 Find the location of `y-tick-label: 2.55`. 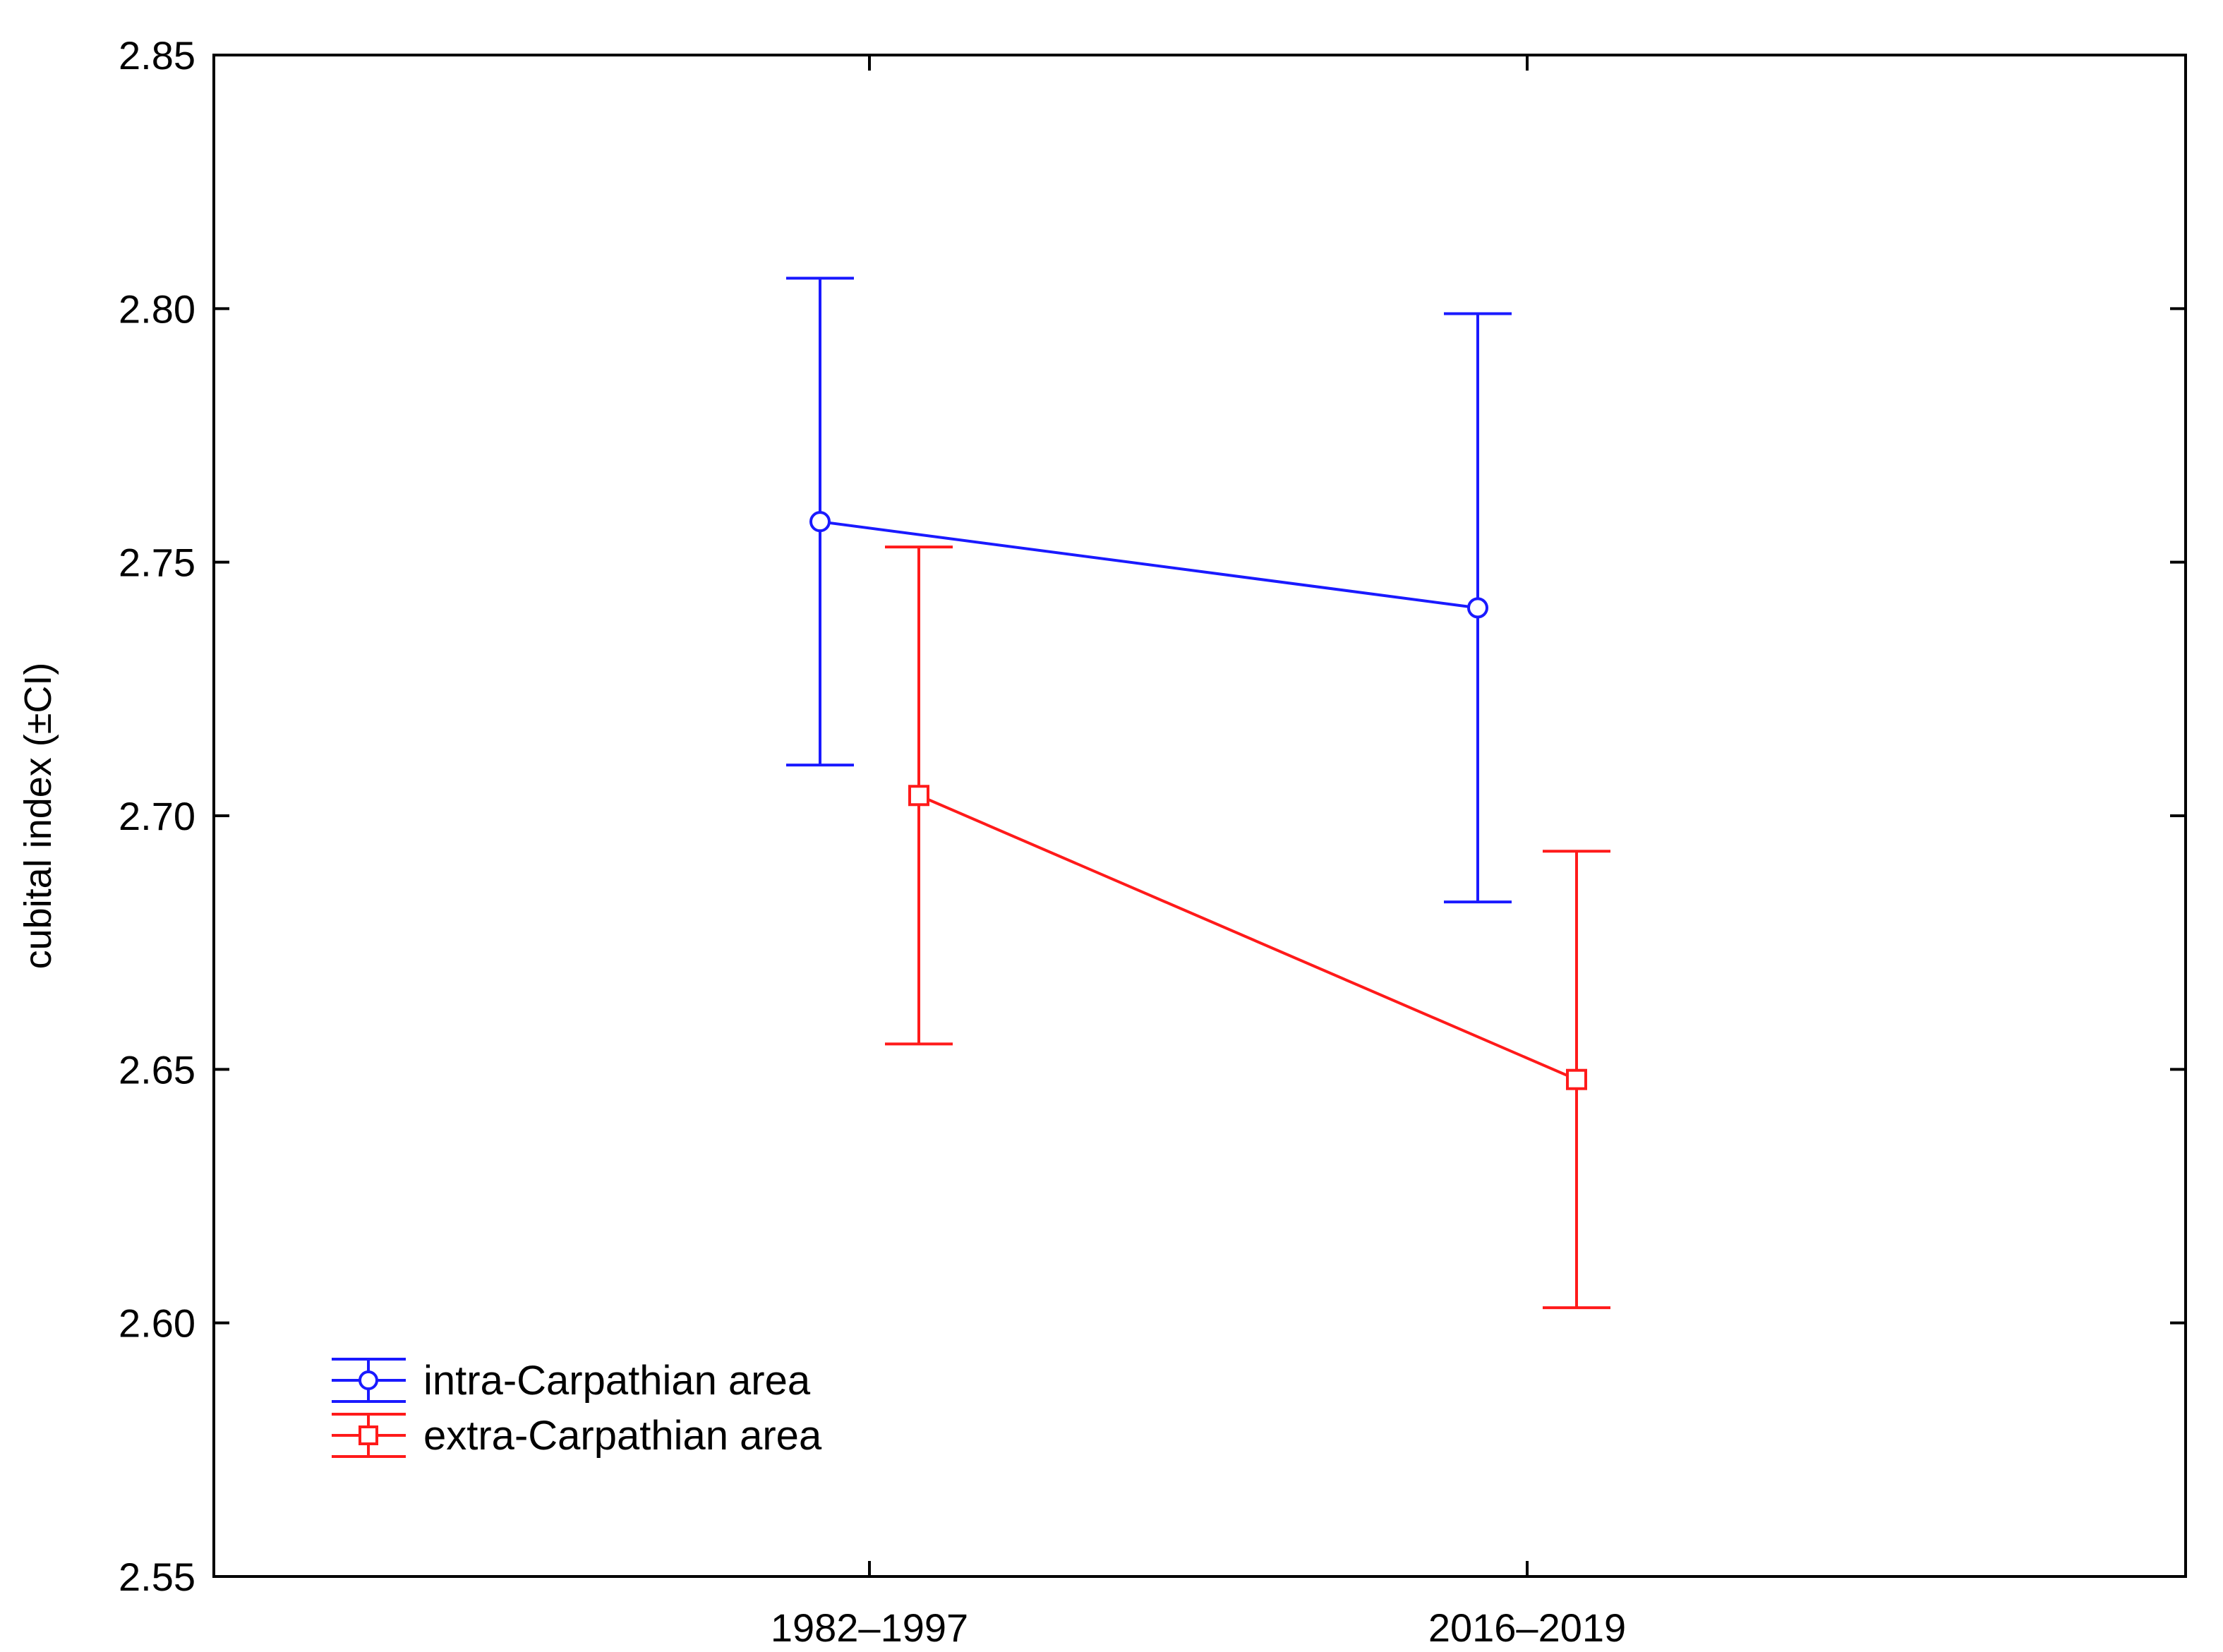

y-tick-label: 2.55 is located at coordinates (157, 1577).